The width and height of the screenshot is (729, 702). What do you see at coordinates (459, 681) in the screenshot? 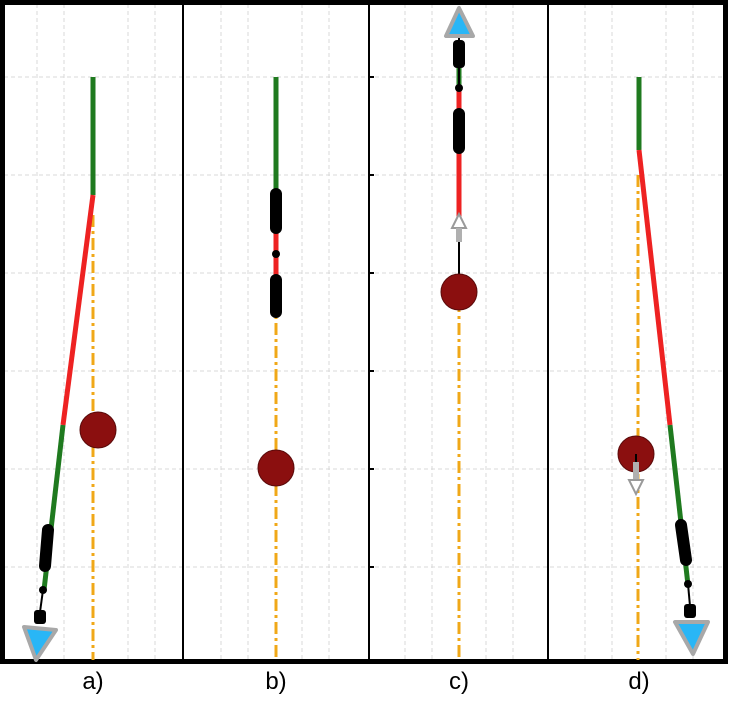
I see `panel-label-c: c)` at bounding box center [459, 681].